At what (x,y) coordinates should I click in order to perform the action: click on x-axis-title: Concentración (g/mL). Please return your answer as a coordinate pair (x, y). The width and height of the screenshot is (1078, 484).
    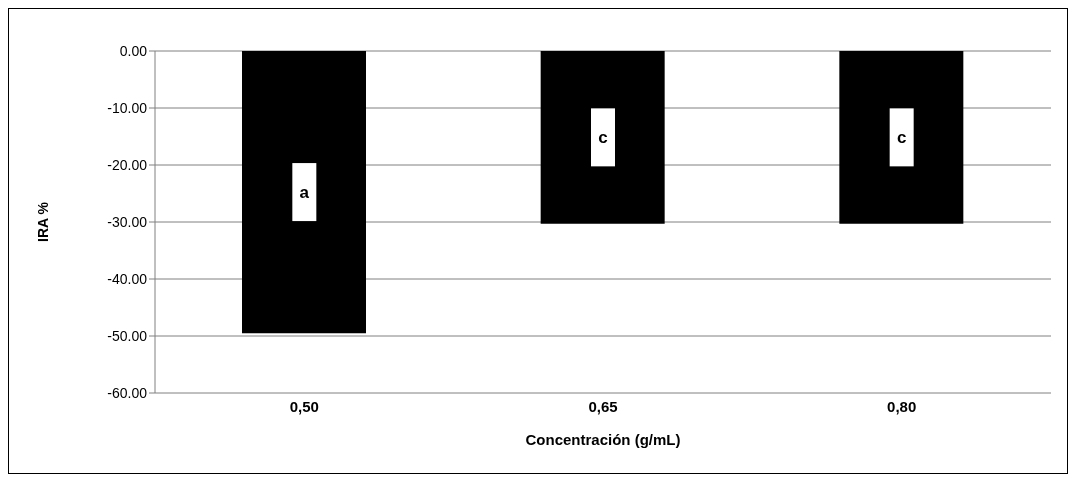
    Looking at the image, I should click on (603, 439).